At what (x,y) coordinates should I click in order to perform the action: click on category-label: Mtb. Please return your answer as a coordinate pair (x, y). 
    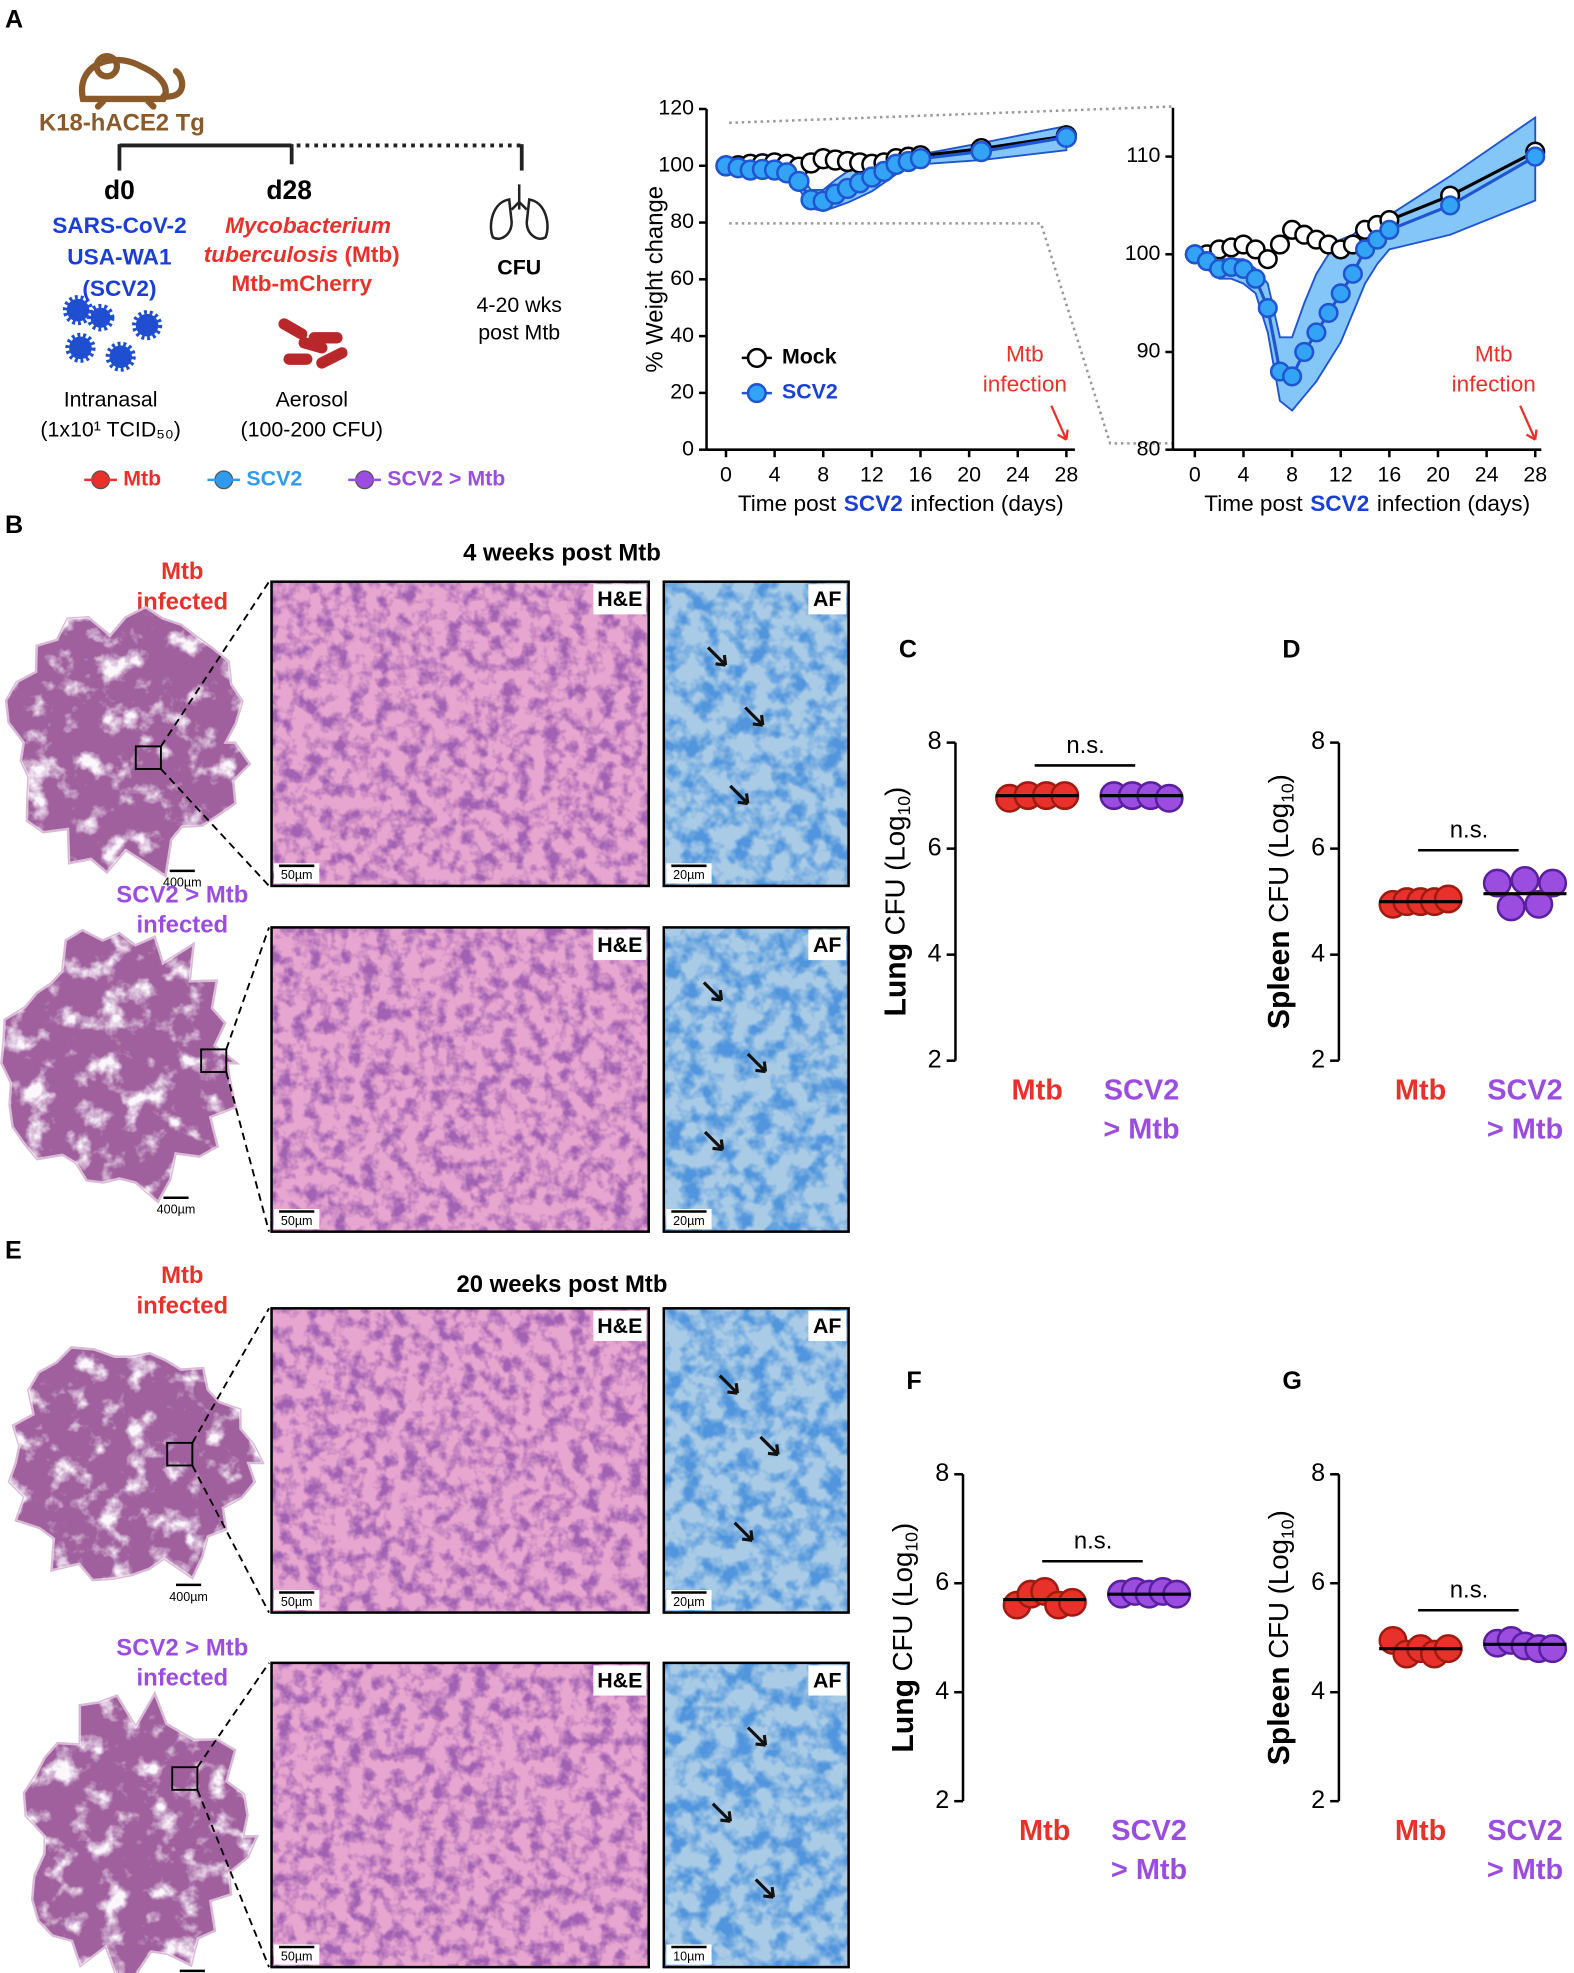
    Looking at the image, I should click on (1420, 1091).